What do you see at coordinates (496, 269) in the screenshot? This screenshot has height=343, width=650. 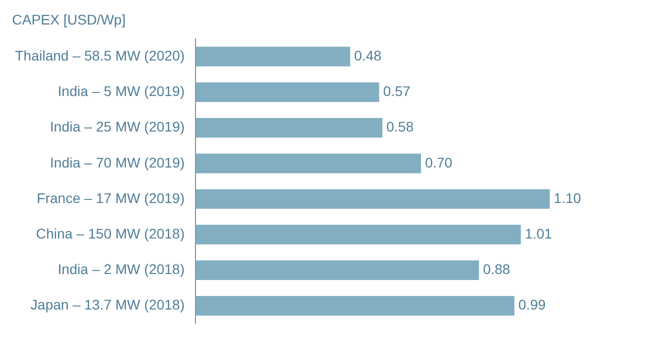 I see `data-label: 0.88` at bounding box center [496, 269].